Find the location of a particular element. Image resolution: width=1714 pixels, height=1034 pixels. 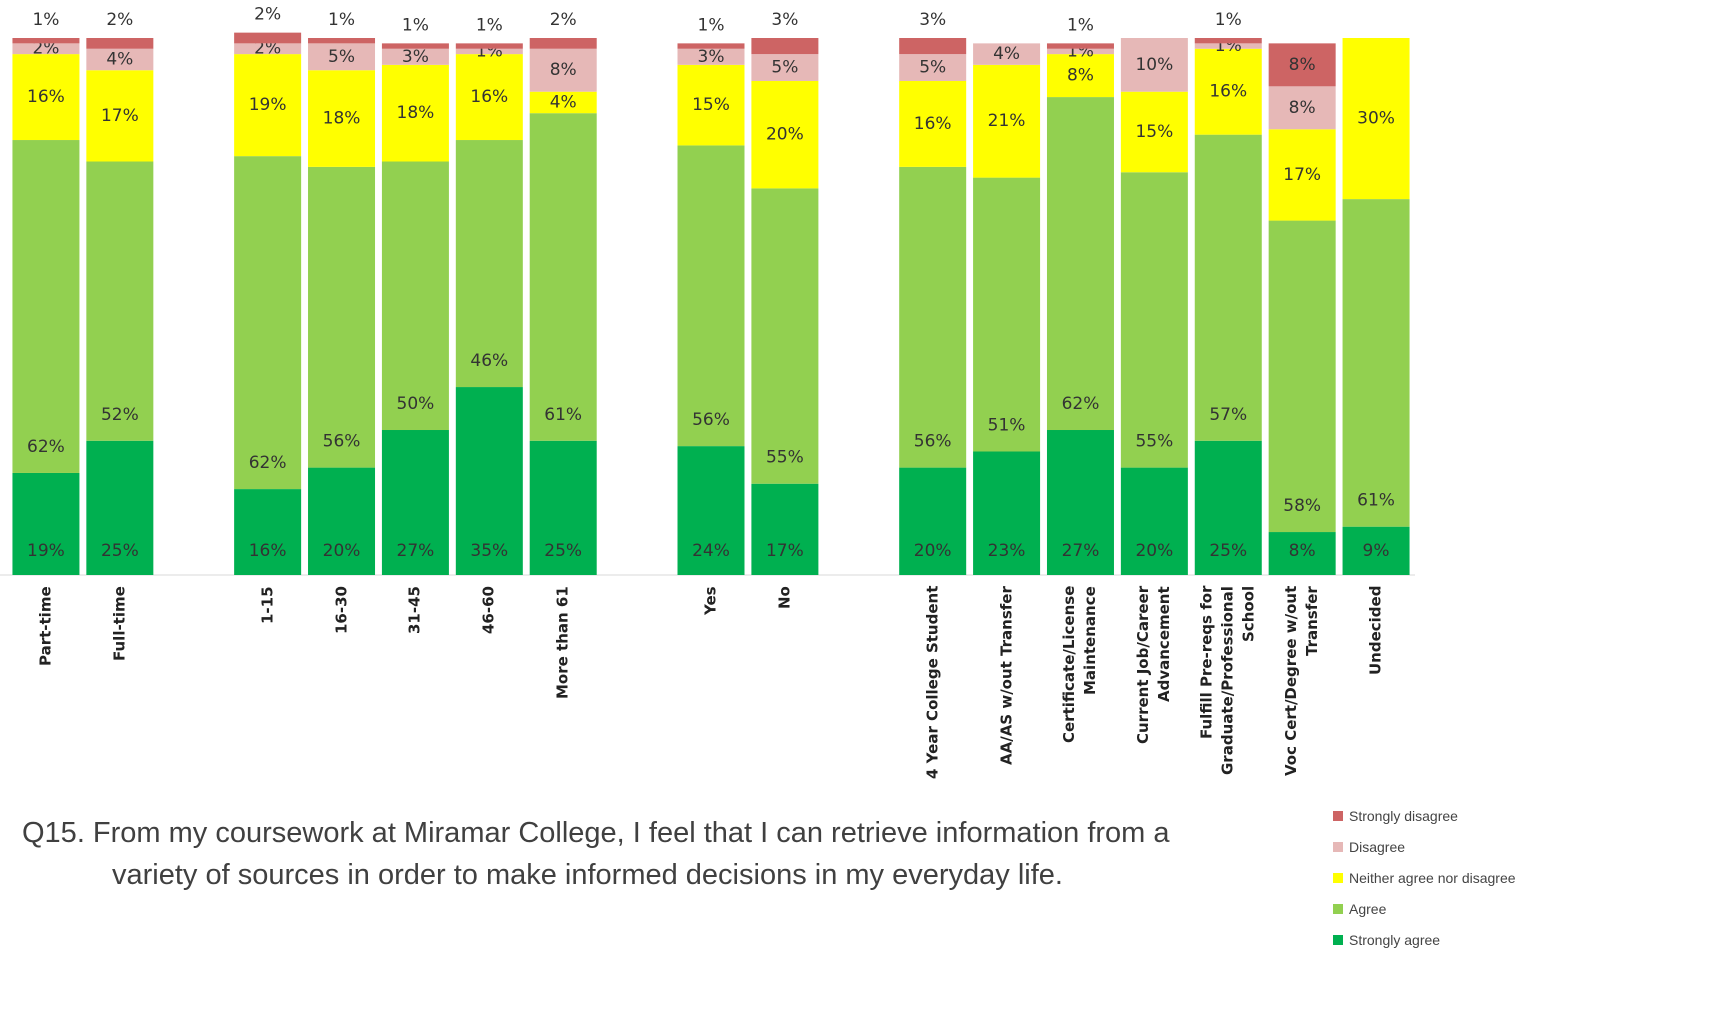

legend-item: Strongly agree is located at coordinates (1424, 939).